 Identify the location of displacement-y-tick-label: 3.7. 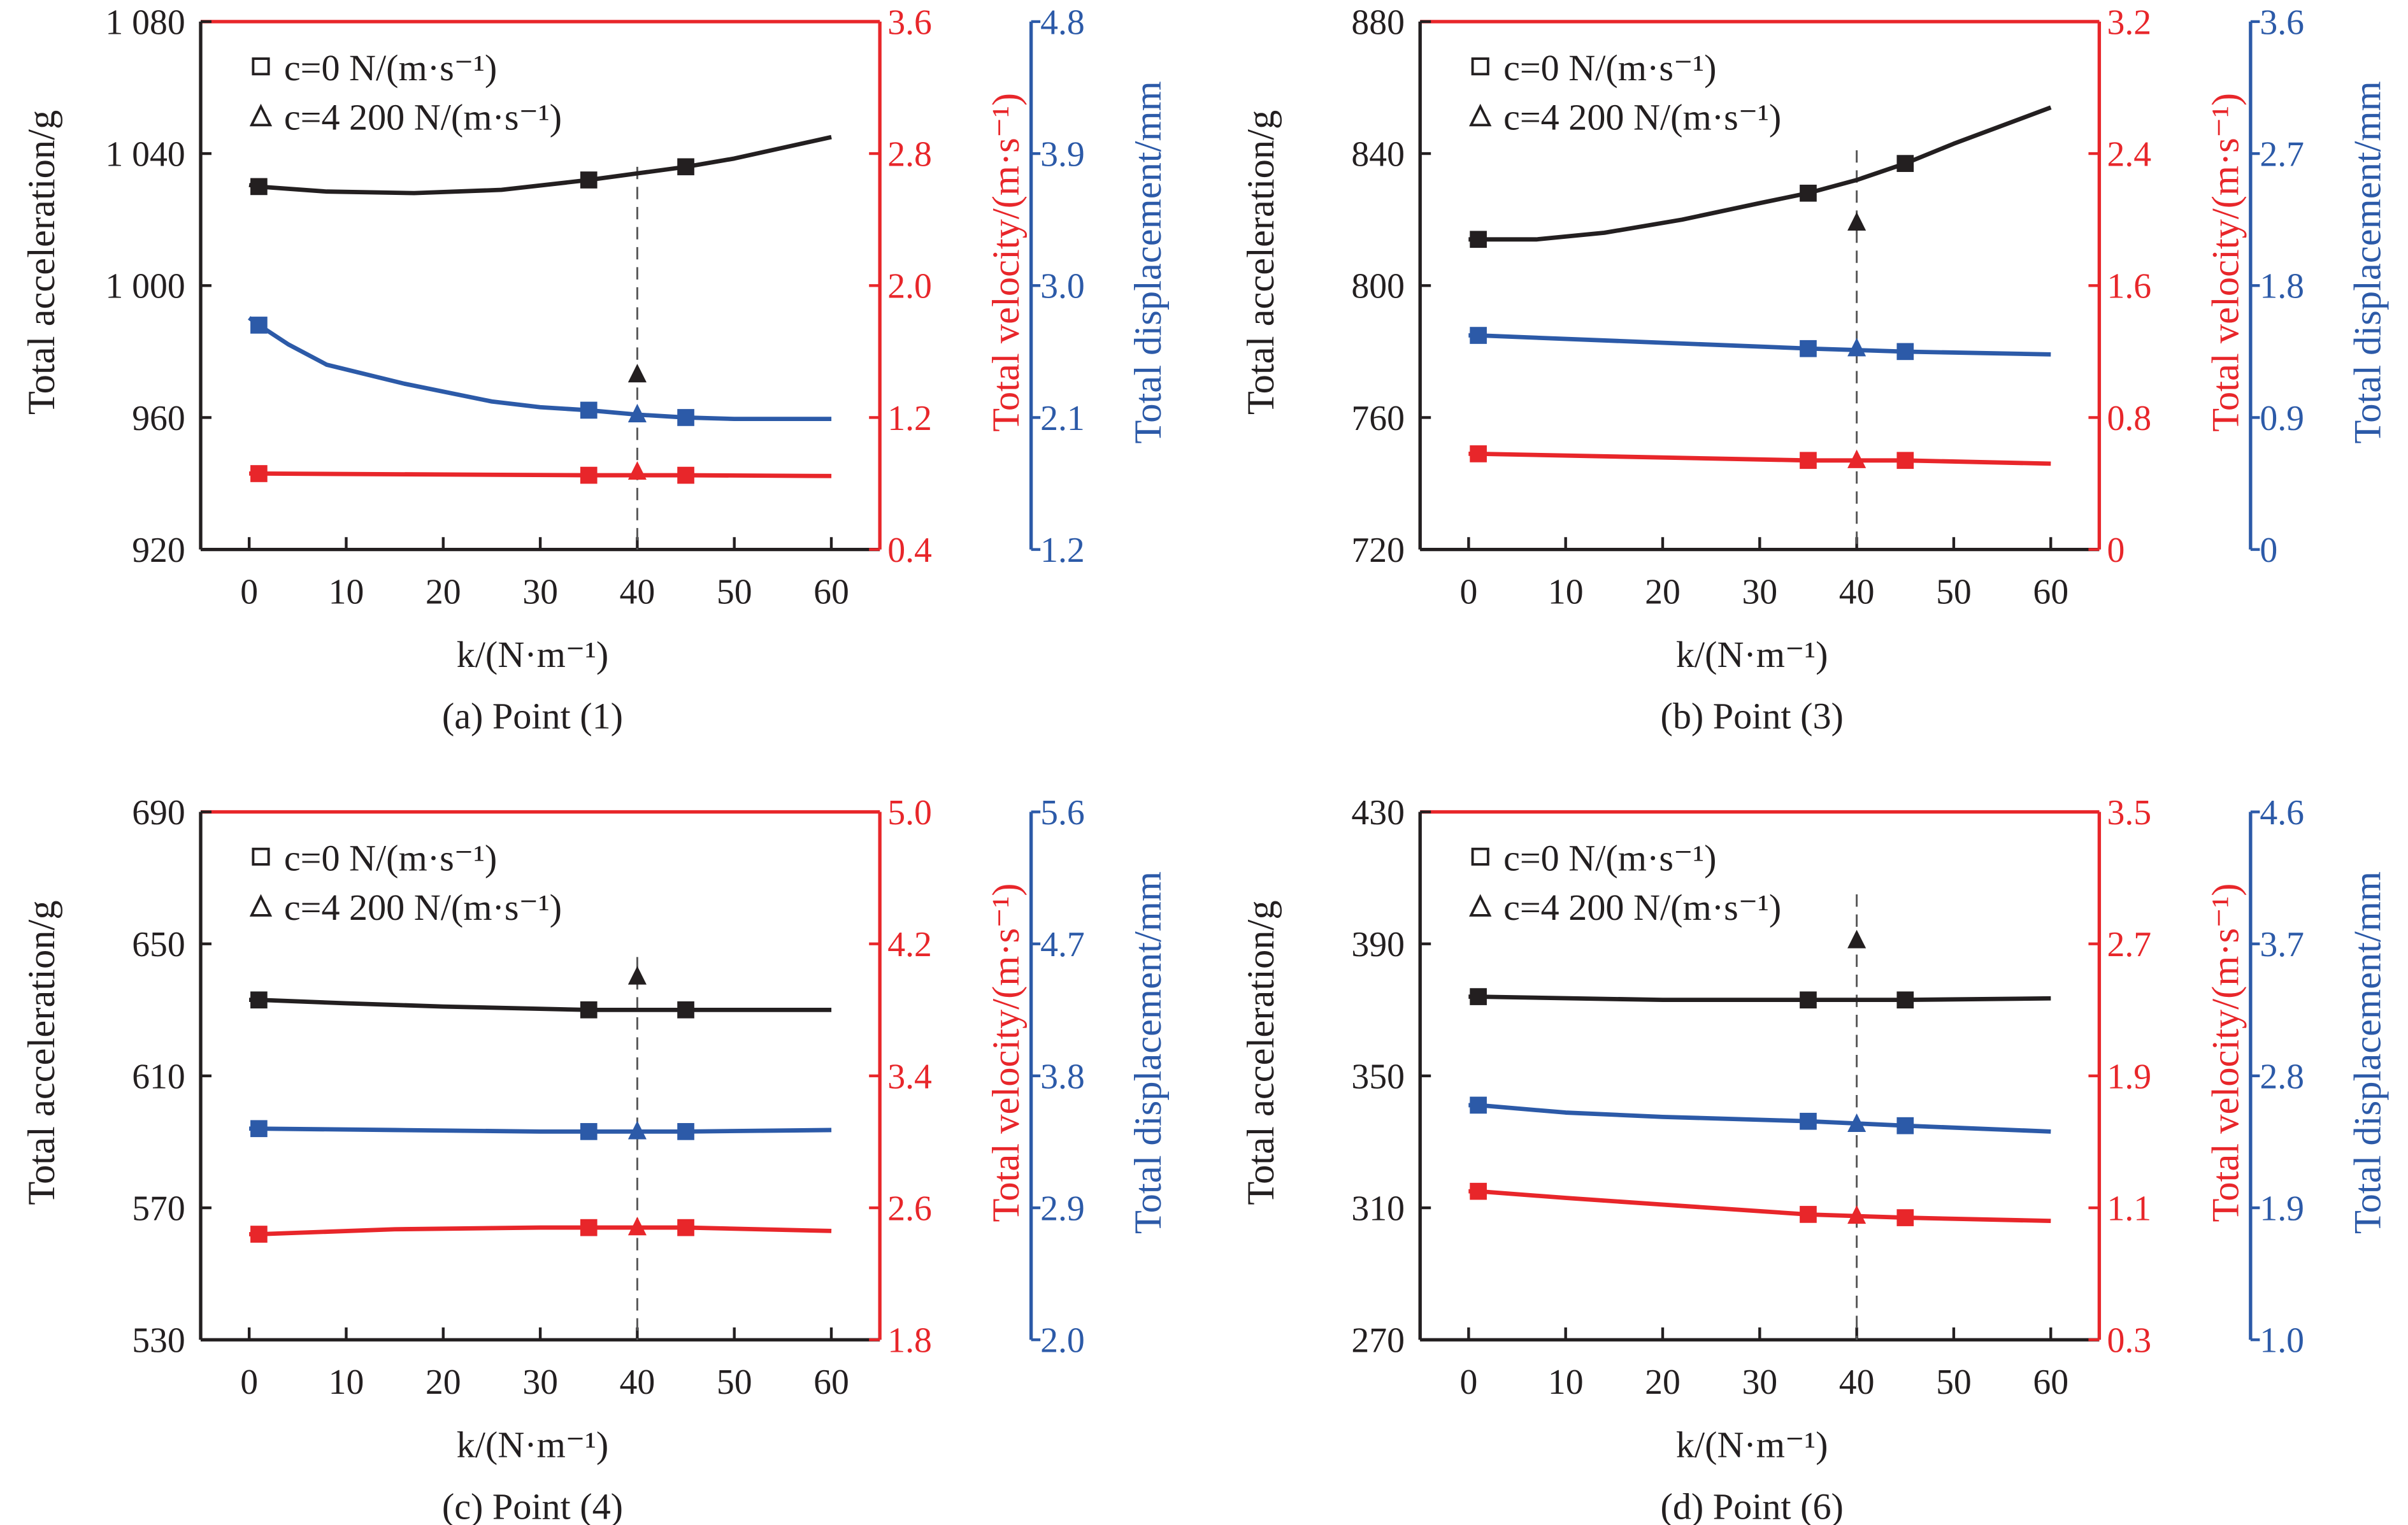
(2282, 944).